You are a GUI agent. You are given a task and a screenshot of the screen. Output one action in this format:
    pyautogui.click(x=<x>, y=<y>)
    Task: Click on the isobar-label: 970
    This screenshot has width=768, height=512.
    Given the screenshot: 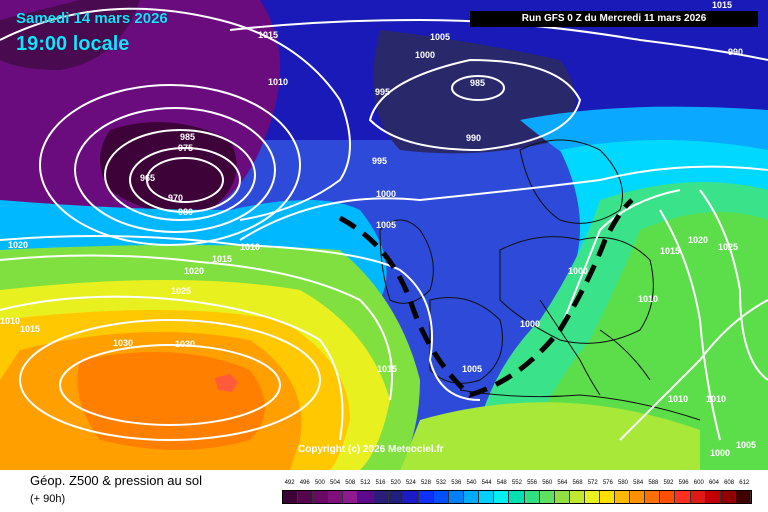 What is the action you would take?
    pyautogui.click(x=175, y=198)
    